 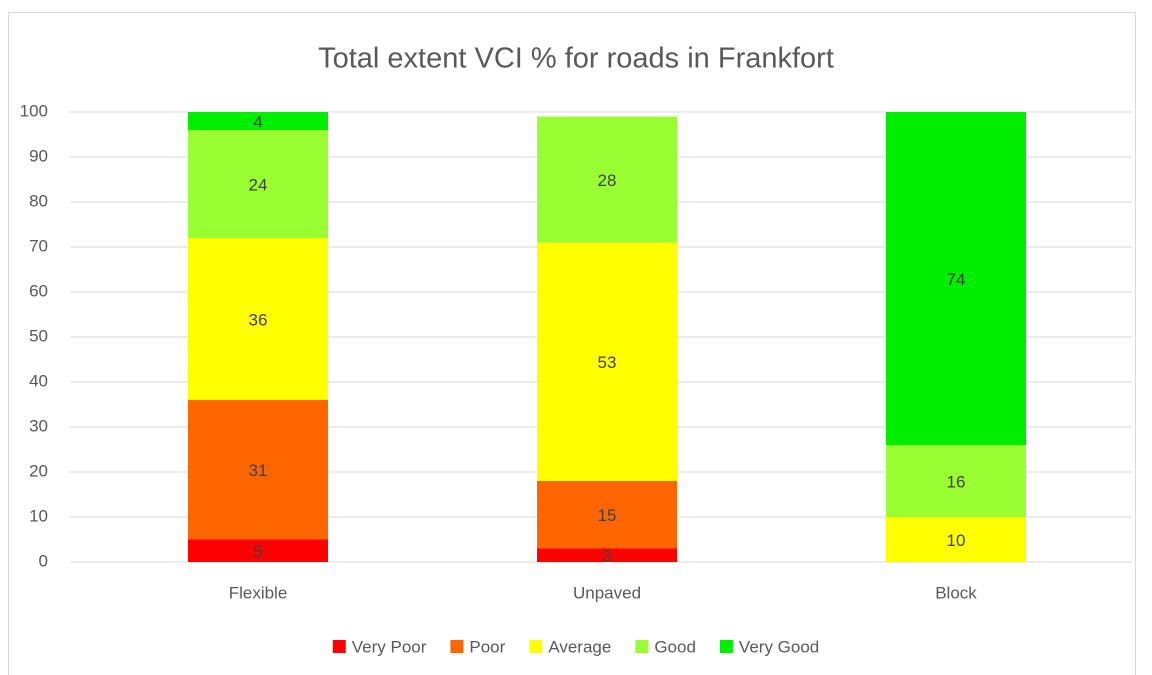 What do you see at coordinates (38, 290) in the screenshot?
I see `y-tick-label: 60` at bounding box center [38, 290].